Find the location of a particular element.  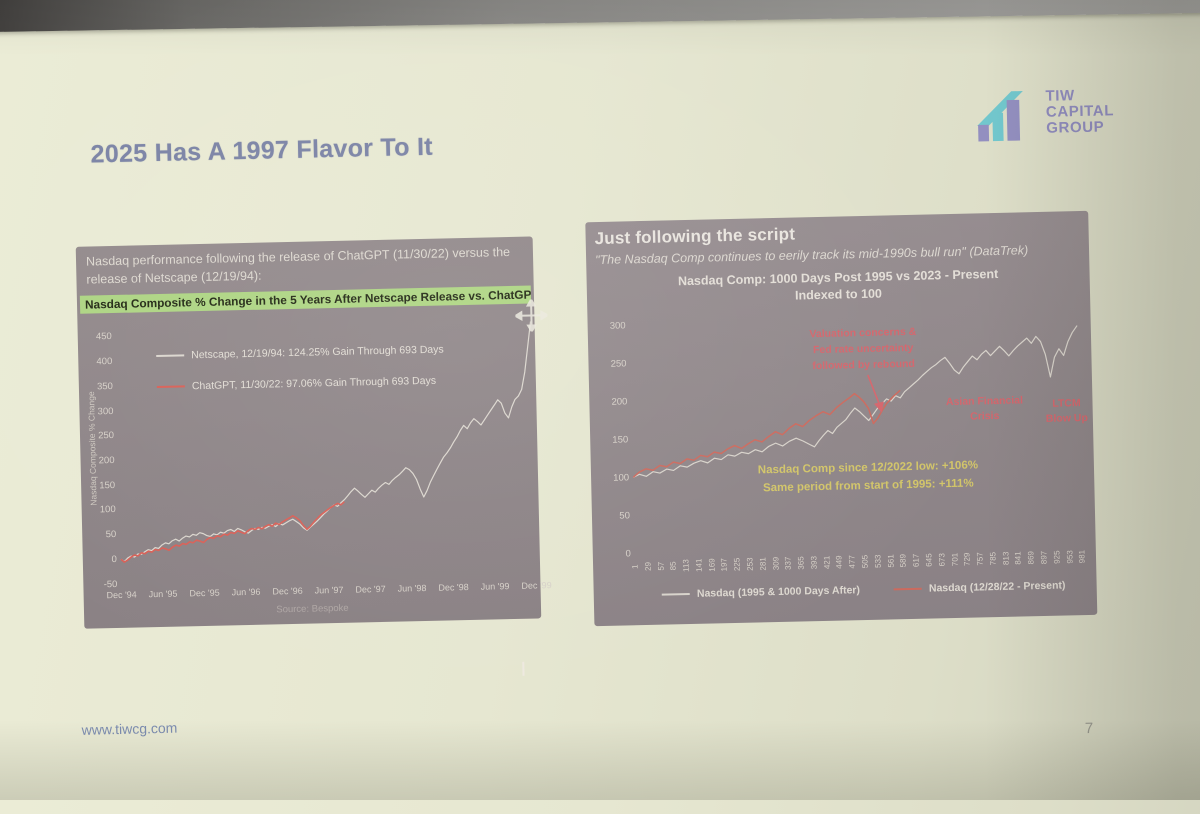

x-tick-label: 225 is located at coordinates (737, 564).